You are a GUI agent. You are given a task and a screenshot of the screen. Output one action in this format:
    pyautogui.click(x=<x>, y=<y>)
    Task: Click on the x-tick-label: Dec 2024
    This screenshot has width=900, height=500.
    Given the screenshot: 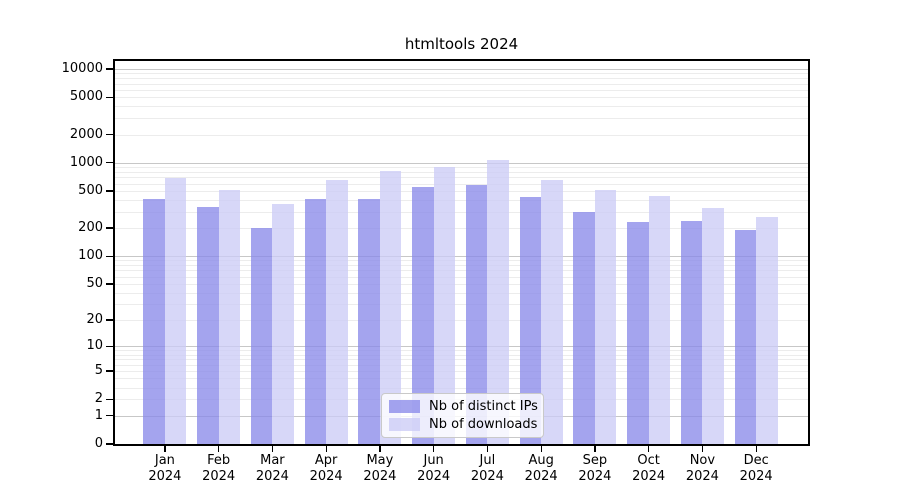 What is the action you would take?
    pyautogui.click(x=756, y=469)
    